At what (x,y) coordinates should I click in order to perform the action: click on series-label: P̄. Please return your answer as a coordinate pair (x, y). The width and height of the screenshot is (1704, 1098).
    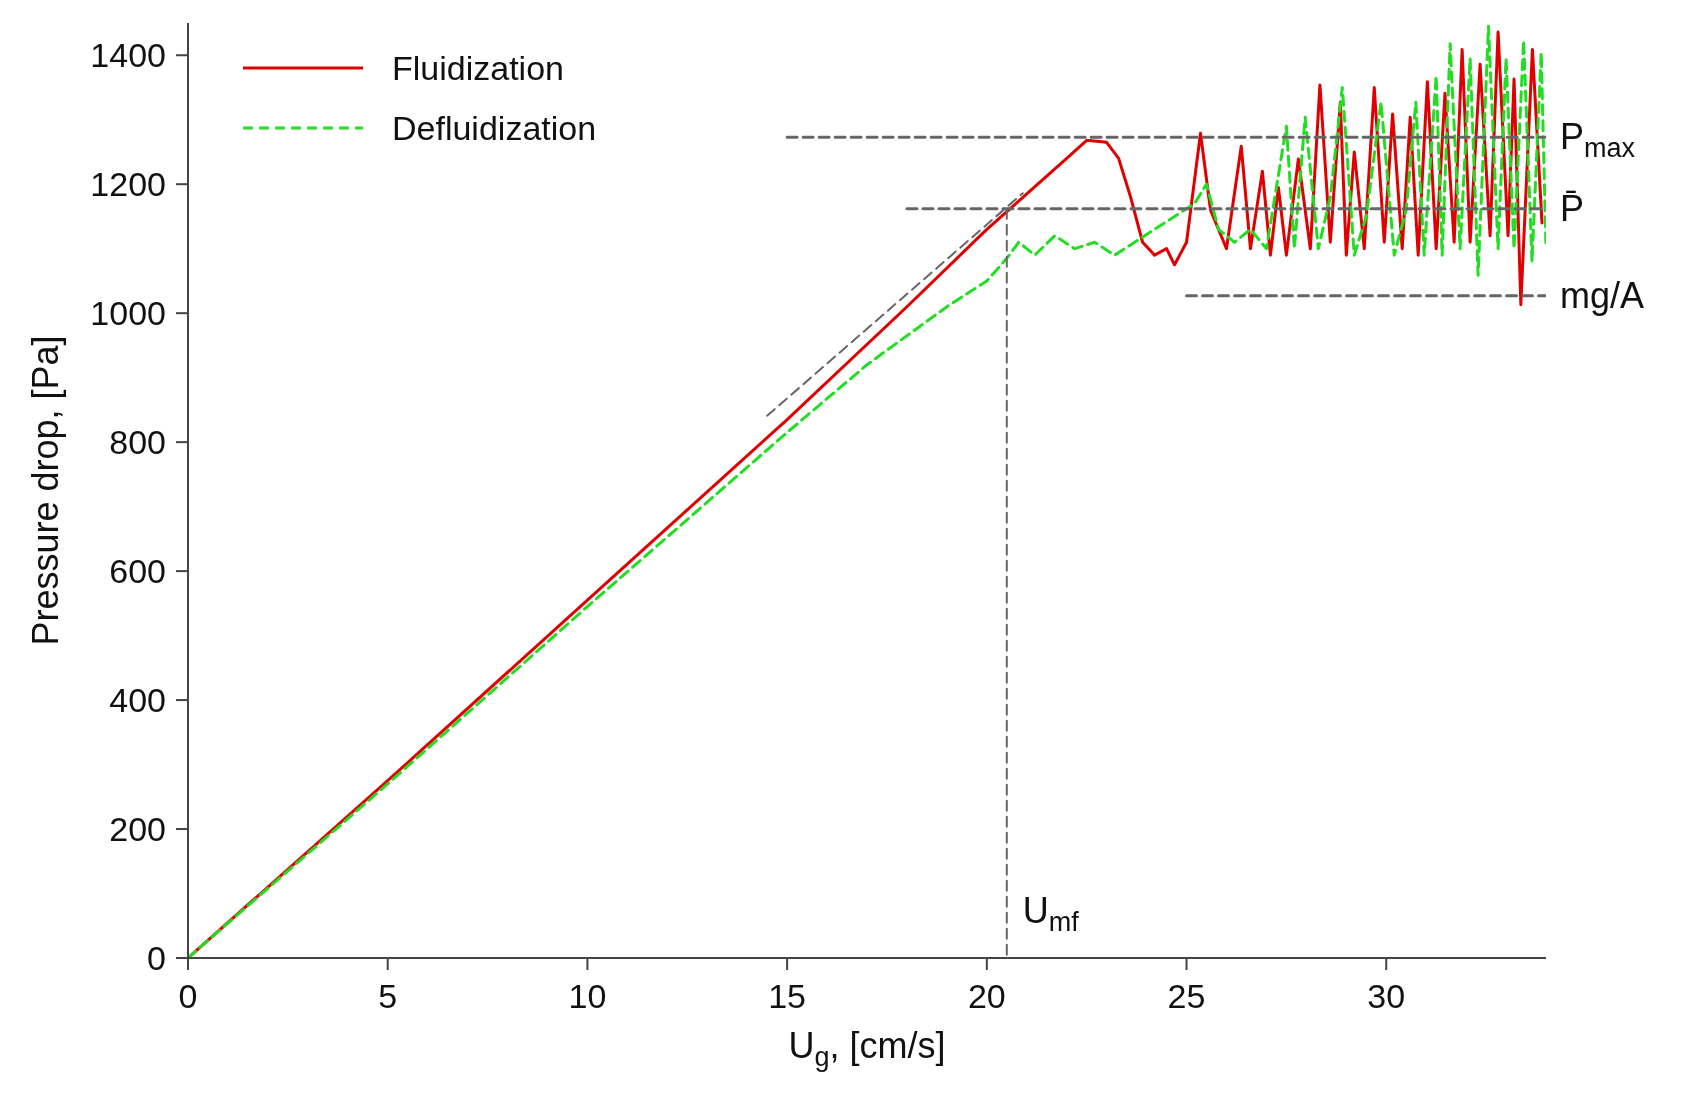
    Looking at the image, I should click on (1572, 208).